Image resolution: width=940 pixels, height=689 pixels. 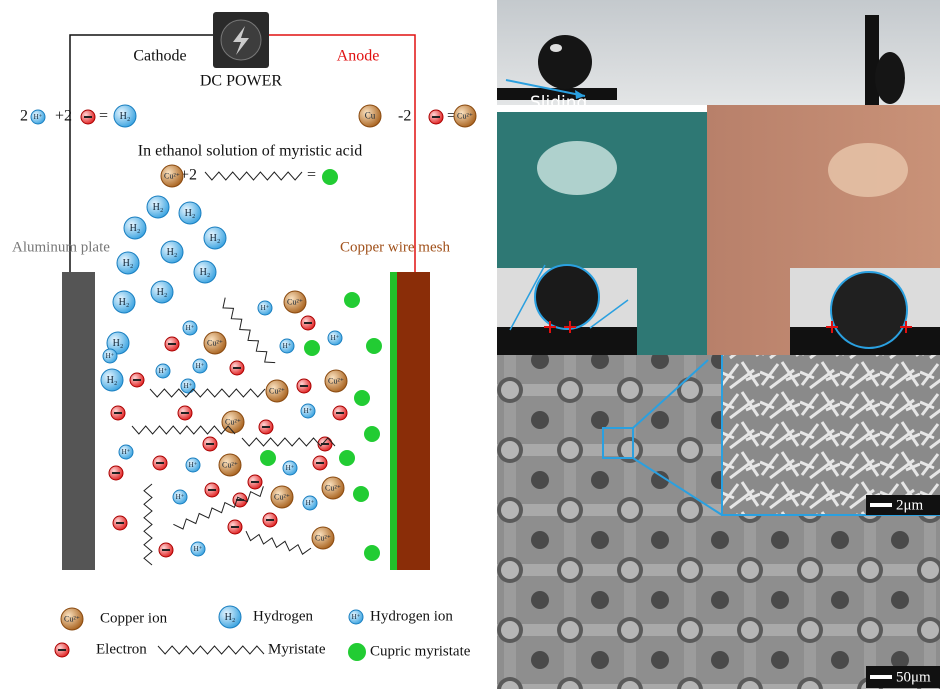 I want to click on copper-mesh-label: Copper wire mesh, so click(x=395, y=247).